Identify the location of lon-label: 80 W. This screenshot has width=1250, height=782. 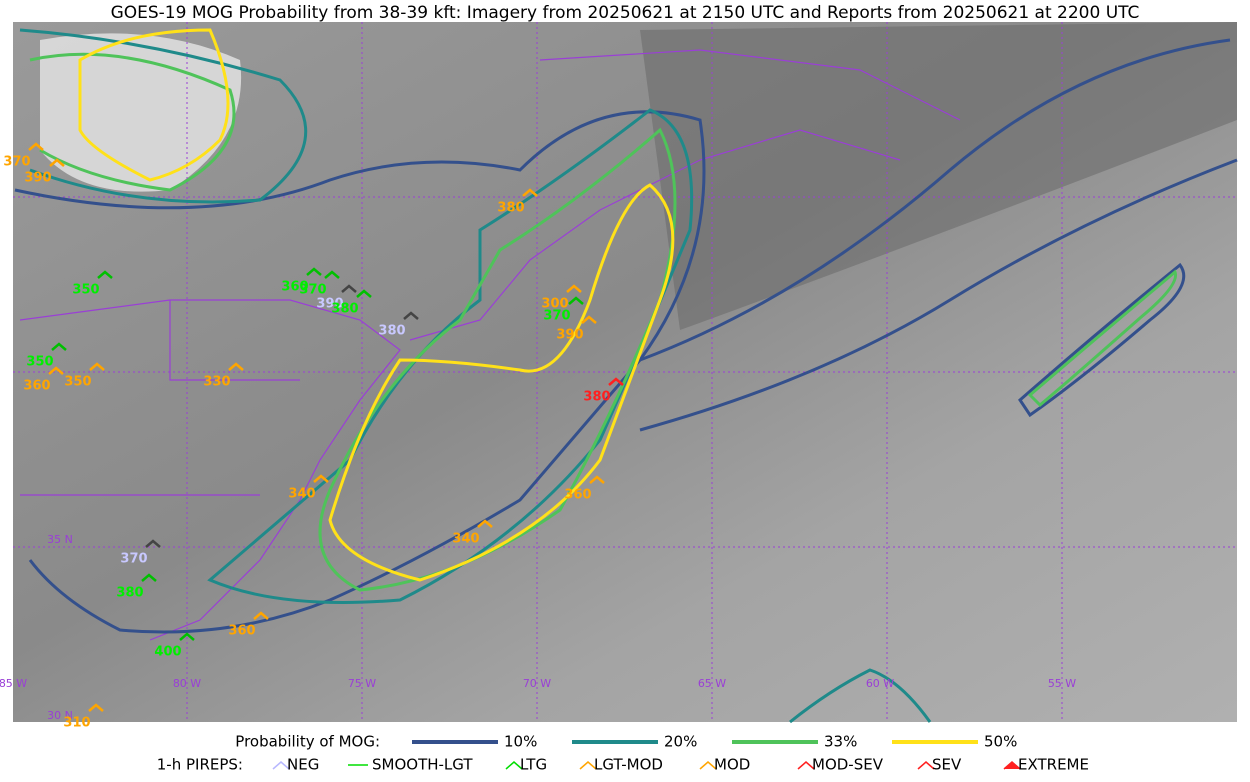
(187, 683).